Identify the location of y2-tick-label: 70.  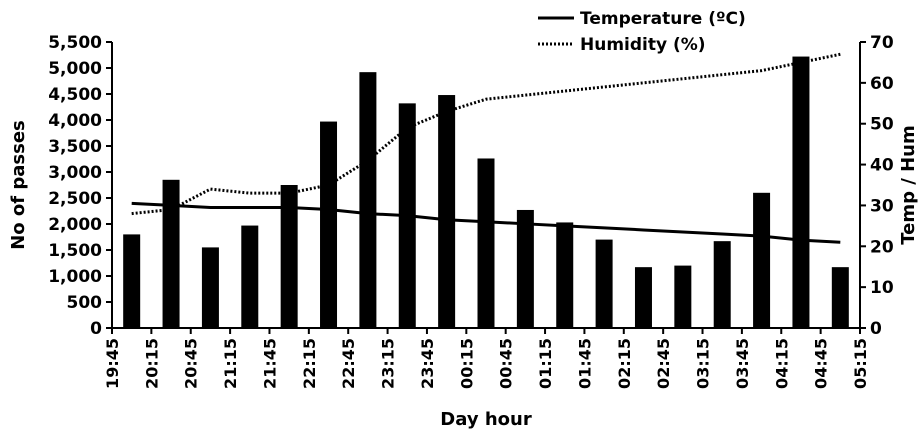
(882, 43).